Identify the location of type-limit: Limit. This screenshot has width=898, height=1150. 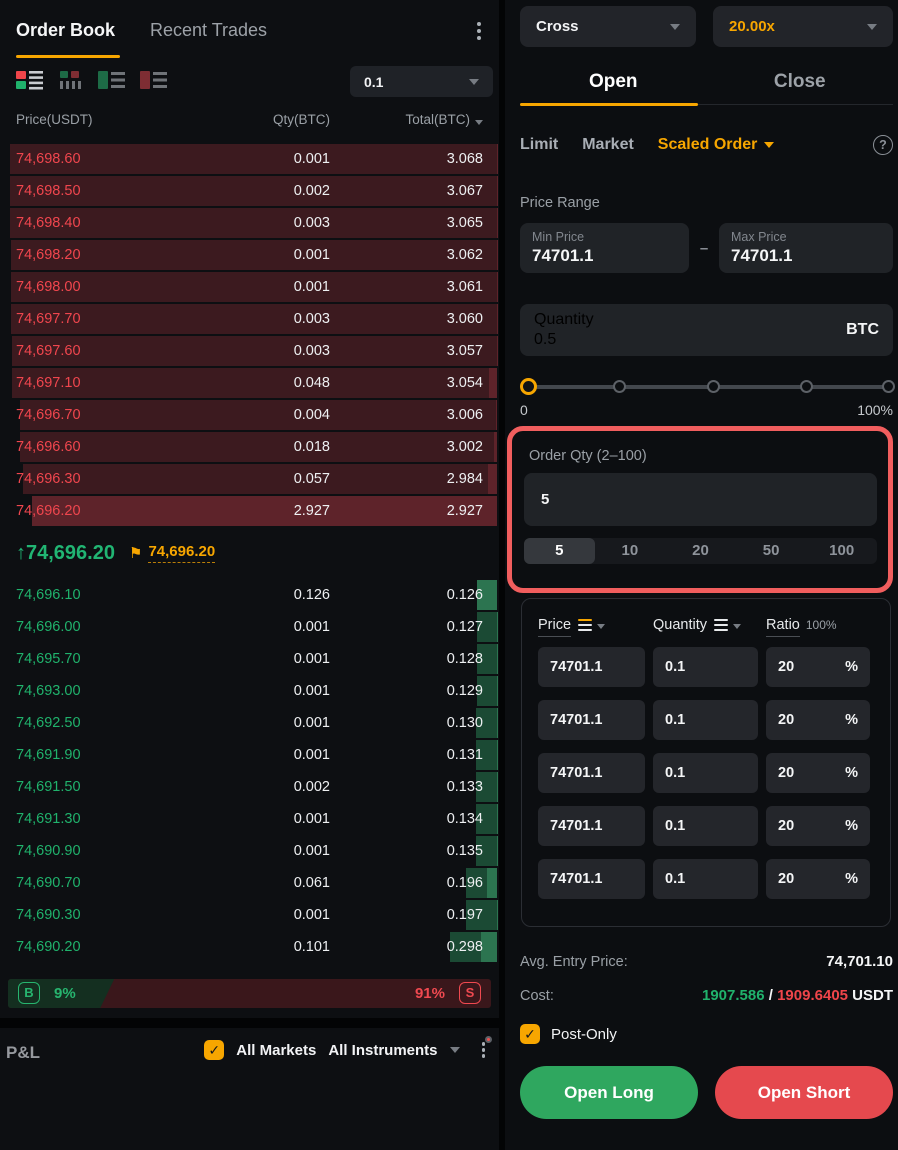
(539, 144).